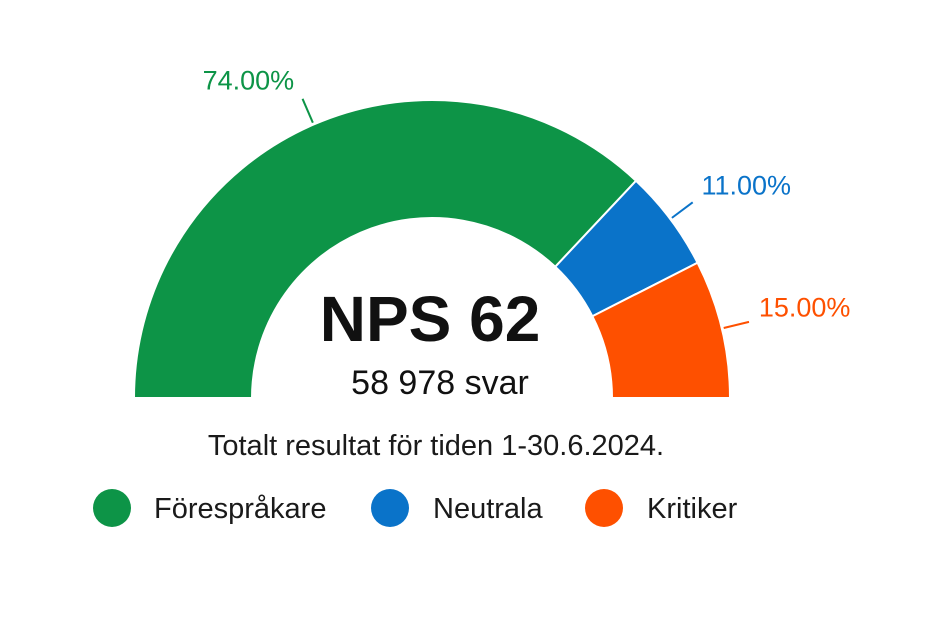 The height and width of the screenshot is (618, 927). I want to click on label-neutral: 11.00%, so click(746, 186).